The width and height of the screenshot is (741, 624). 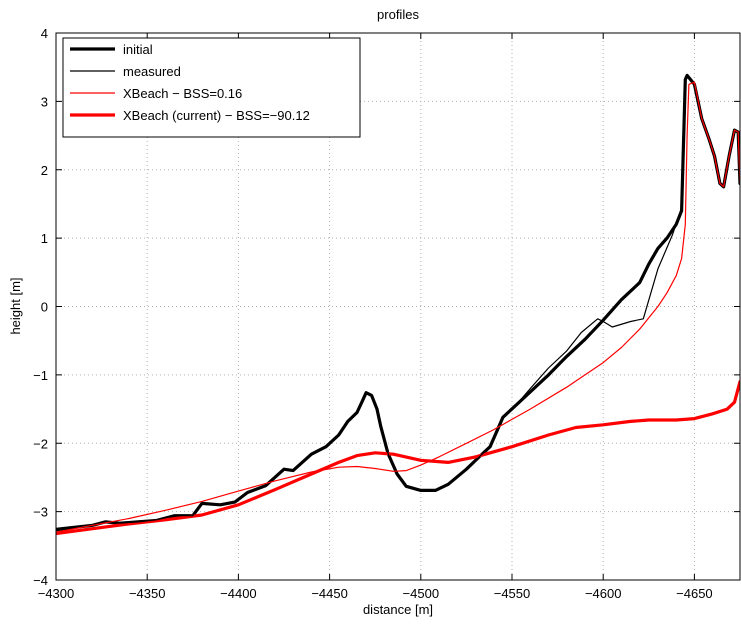 What do you see at coordinates (603, 593) in the screenshot?
I see `x-tick-label: −4600` at bounding box center [603, 593].